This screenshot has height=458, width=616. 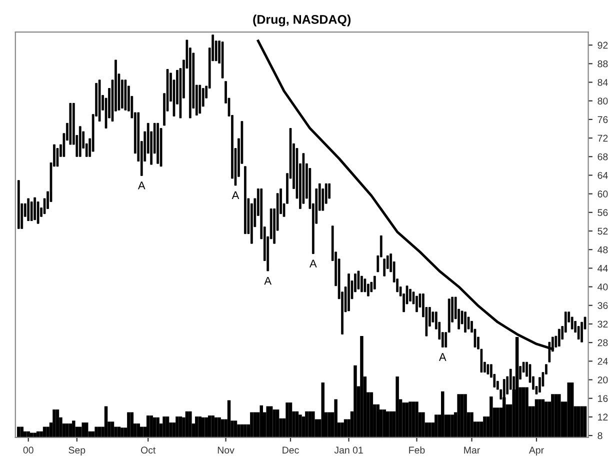 I want to click on y-tick-label: 92, so click(x=603, y=45).